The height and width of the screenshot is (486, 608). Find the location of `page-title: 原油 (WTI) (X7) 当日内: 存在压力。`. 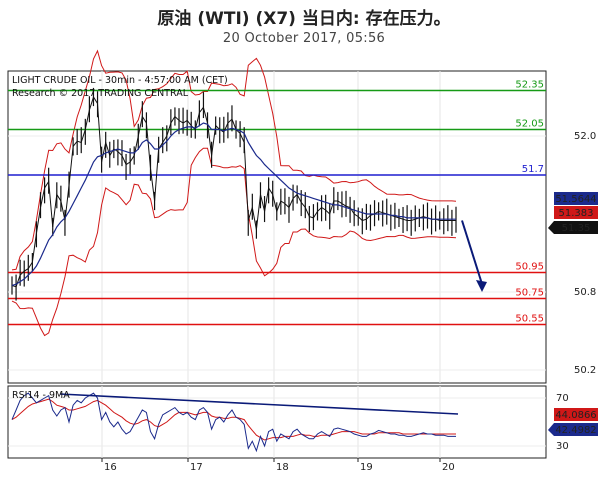

page-title: 原油 (WTI) (X7) 当日内: 存在压力。 is located at coordinates (304, 19).